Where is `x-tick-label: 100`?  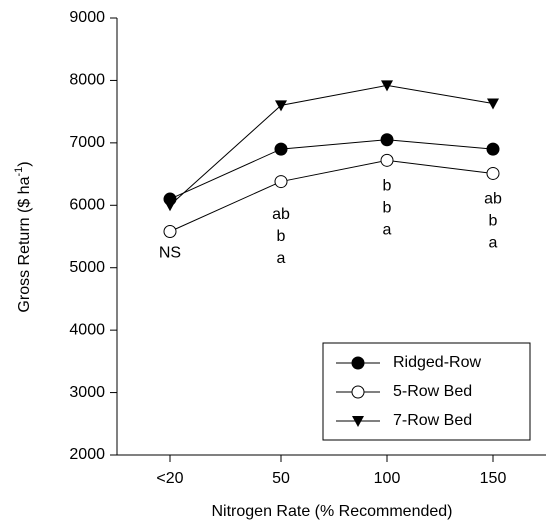 x-tick-label: 100 is located at coordinates (387, 478).